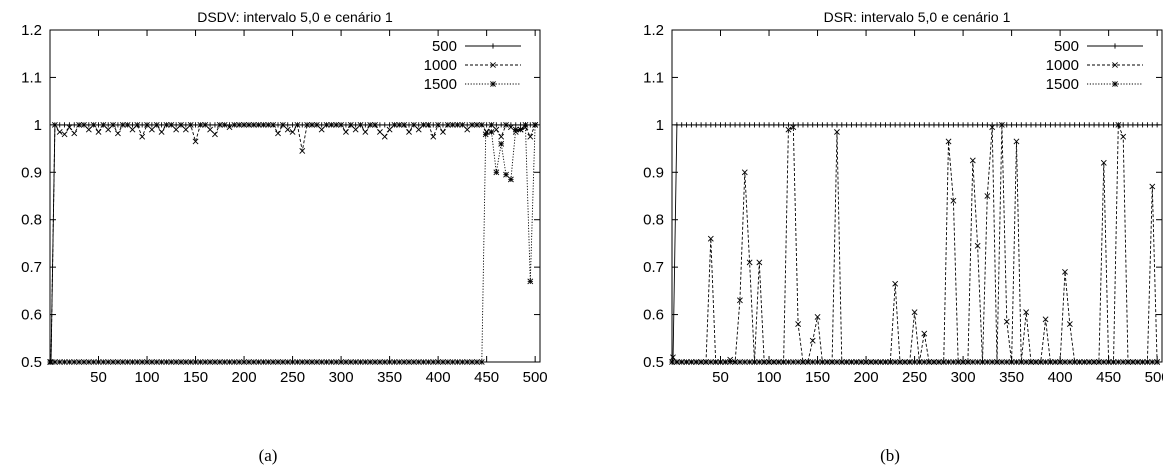 The image size is (1163, 473). Describe the element at coordinates (295, 17) in the screenshot. I see `chart-title: DSDV: intervalo 5,0 e cenário 1` at that location.